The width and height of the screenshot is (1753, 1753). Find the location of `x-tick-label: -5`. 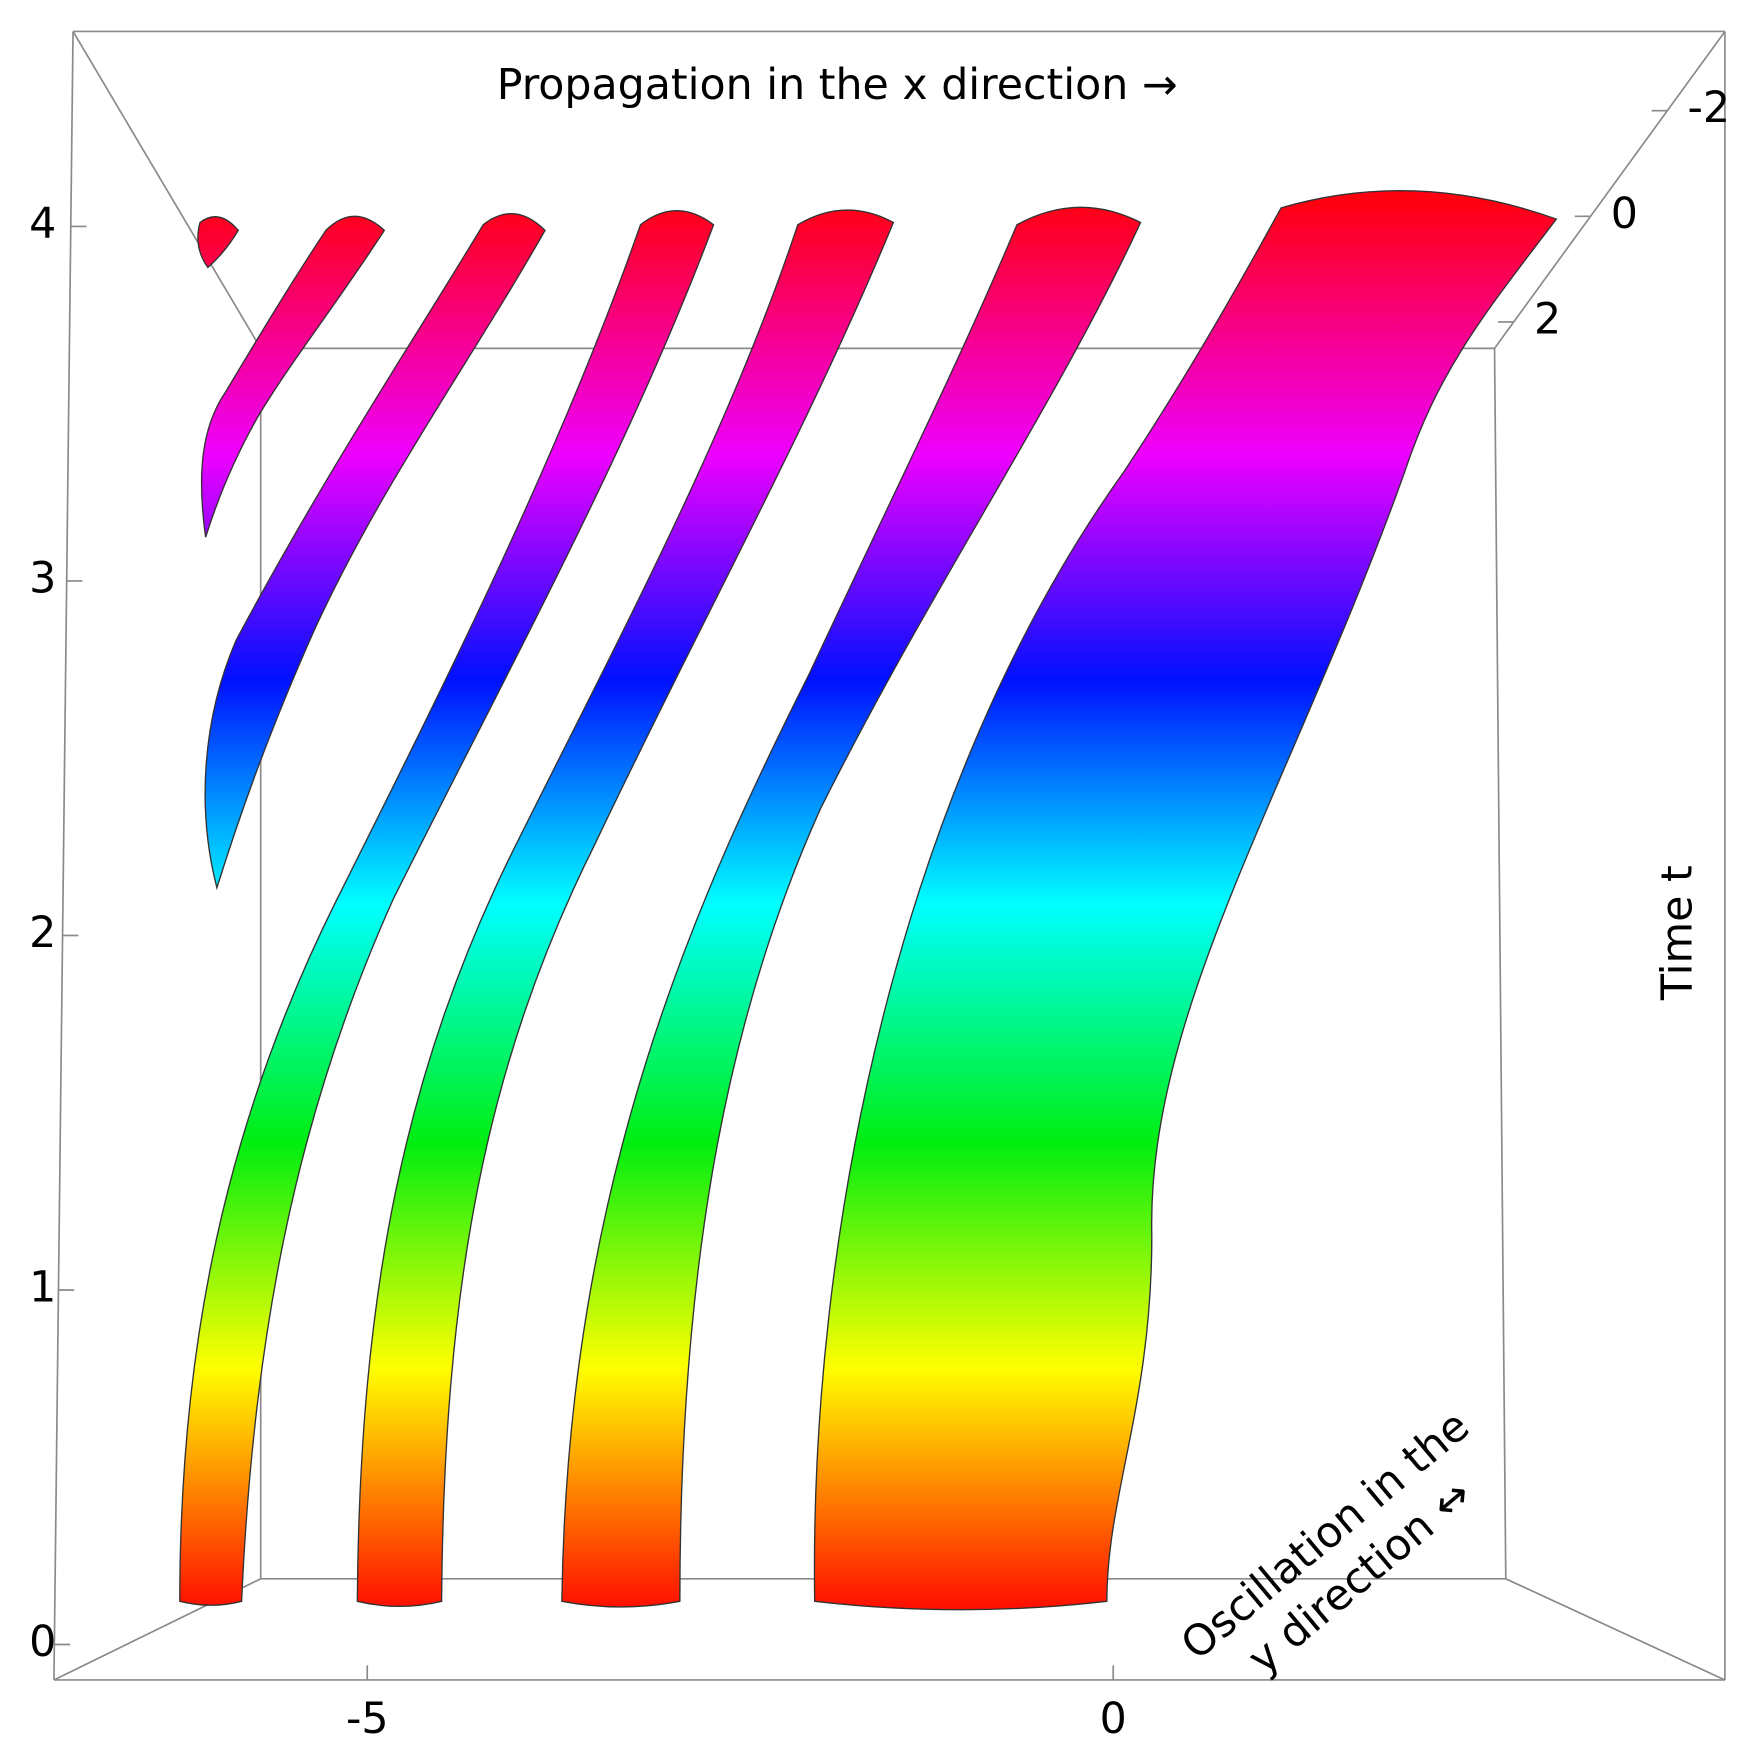

x-tick-label: -5 is located at coordinates (367, 1719).